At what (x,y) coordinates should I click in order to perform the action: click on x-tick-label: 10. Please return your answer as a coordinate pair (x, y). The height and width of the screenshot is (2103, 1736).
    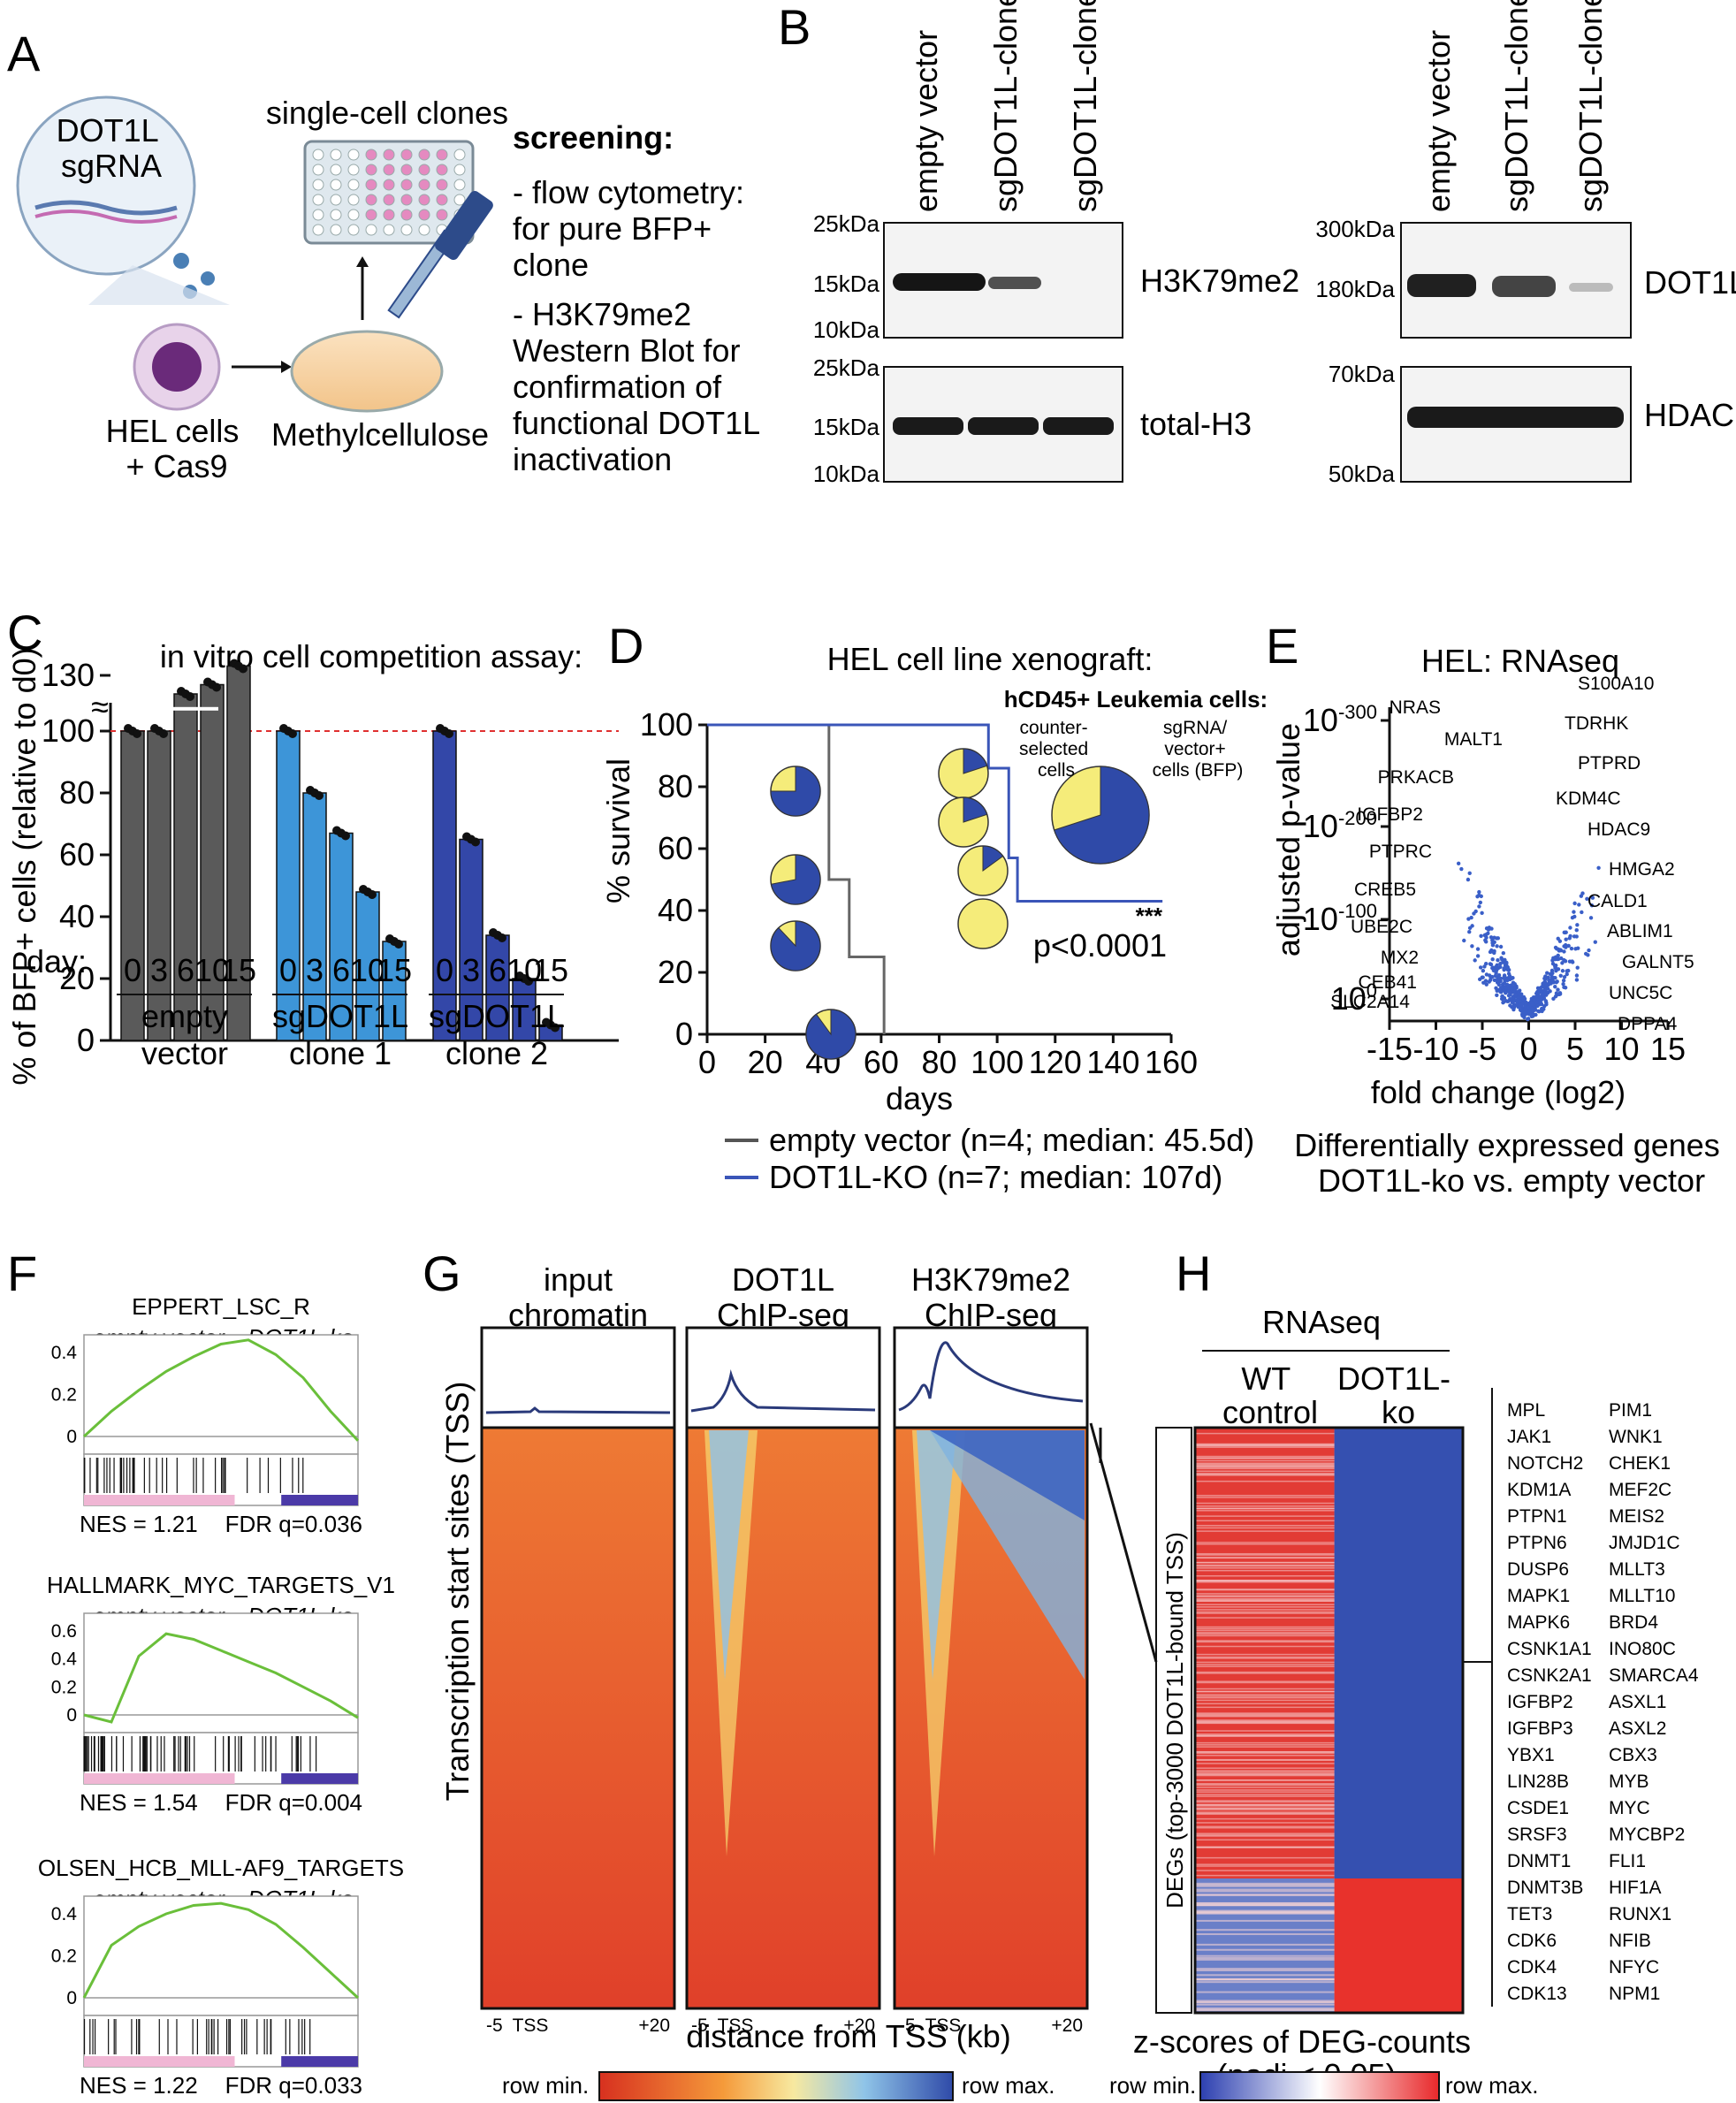
    Looking at the image, I should click on (1621, 1049).